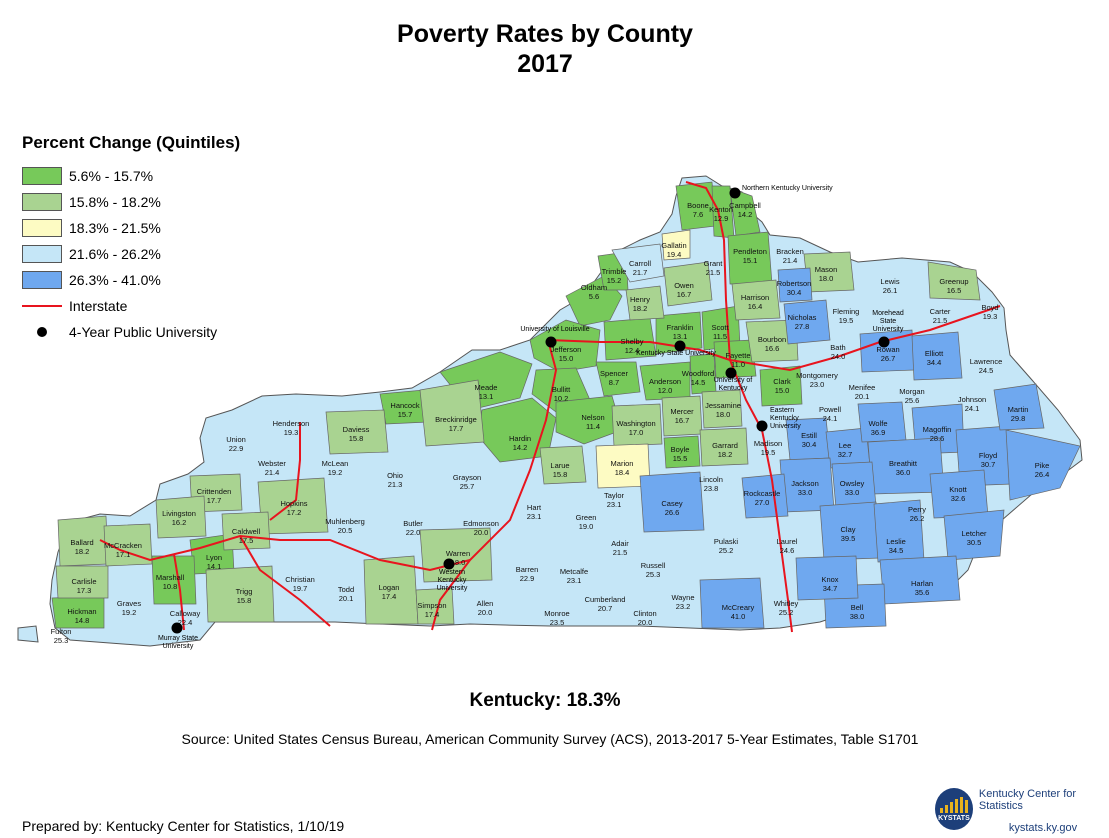 The height and width of the screenshot is (838, 1109). What do you see at coordinates (81, 547) in the screenshot?
I see `county-label-ballard: Ballard 18.2` at bounding box center [81, 547].